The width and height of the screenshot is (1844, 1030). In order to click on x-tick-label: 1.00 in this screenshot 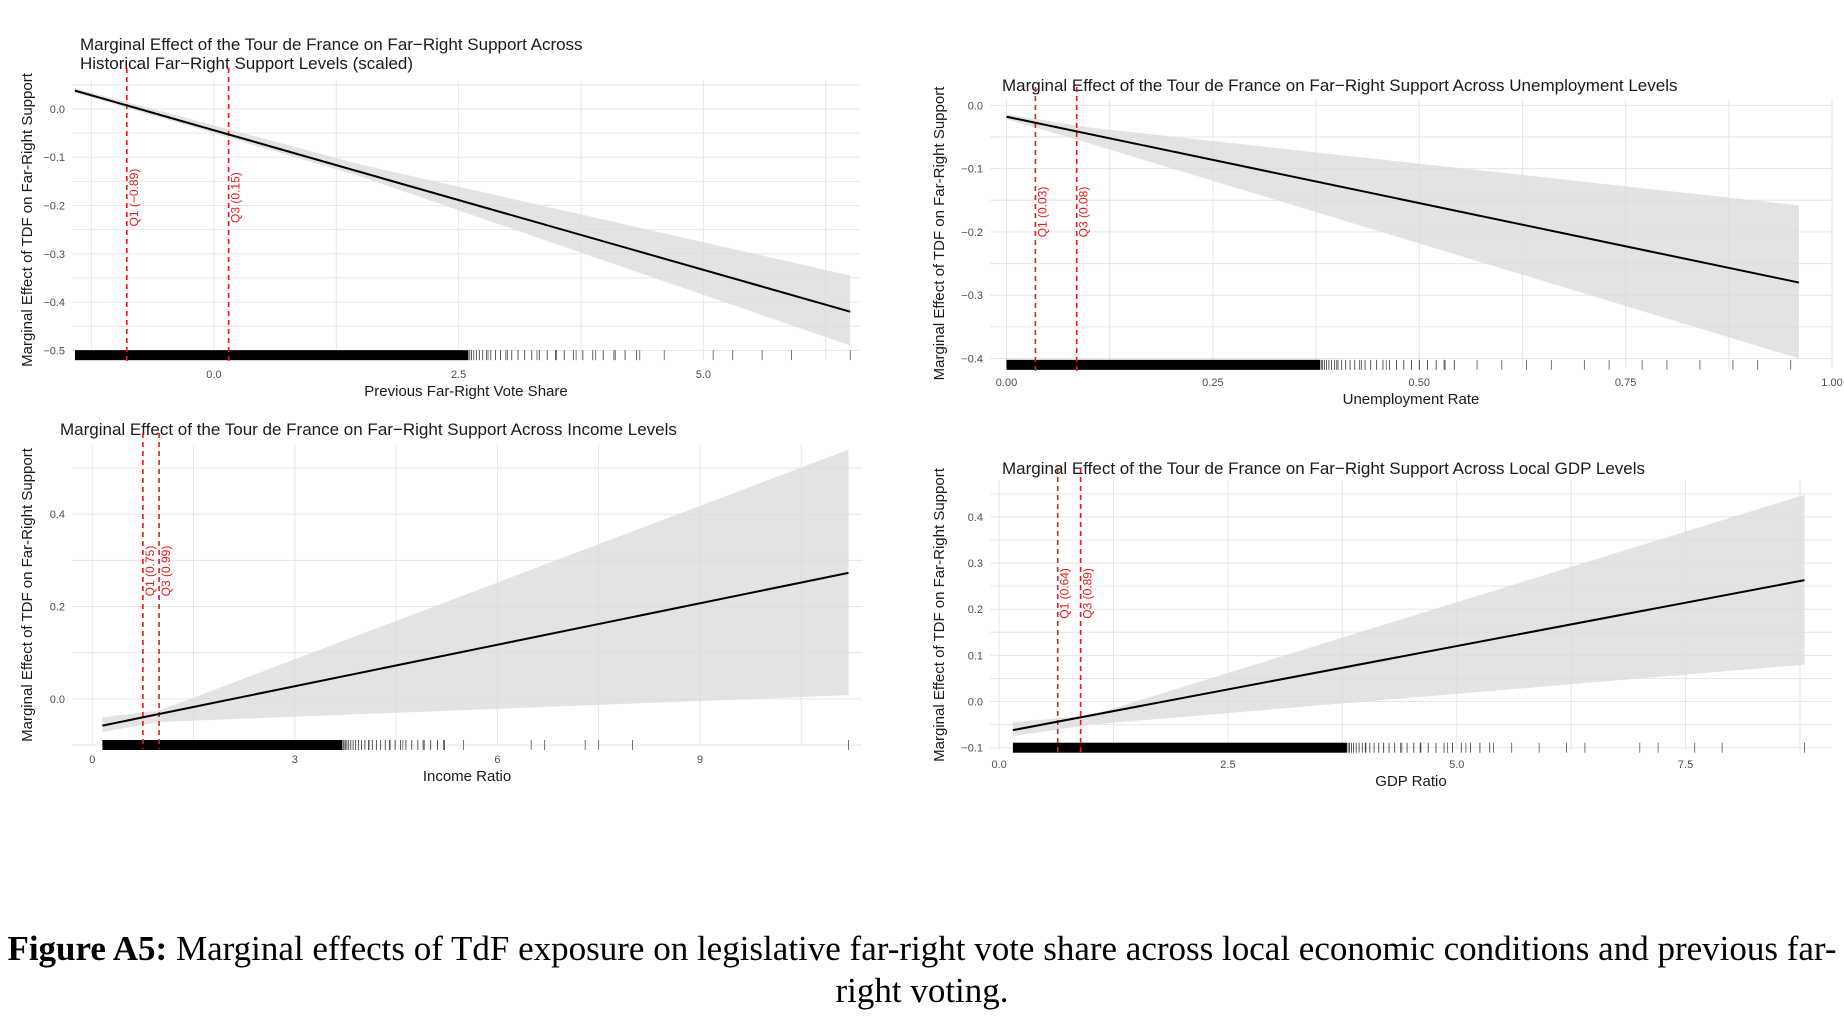, I will do `click(1831, 383)`.